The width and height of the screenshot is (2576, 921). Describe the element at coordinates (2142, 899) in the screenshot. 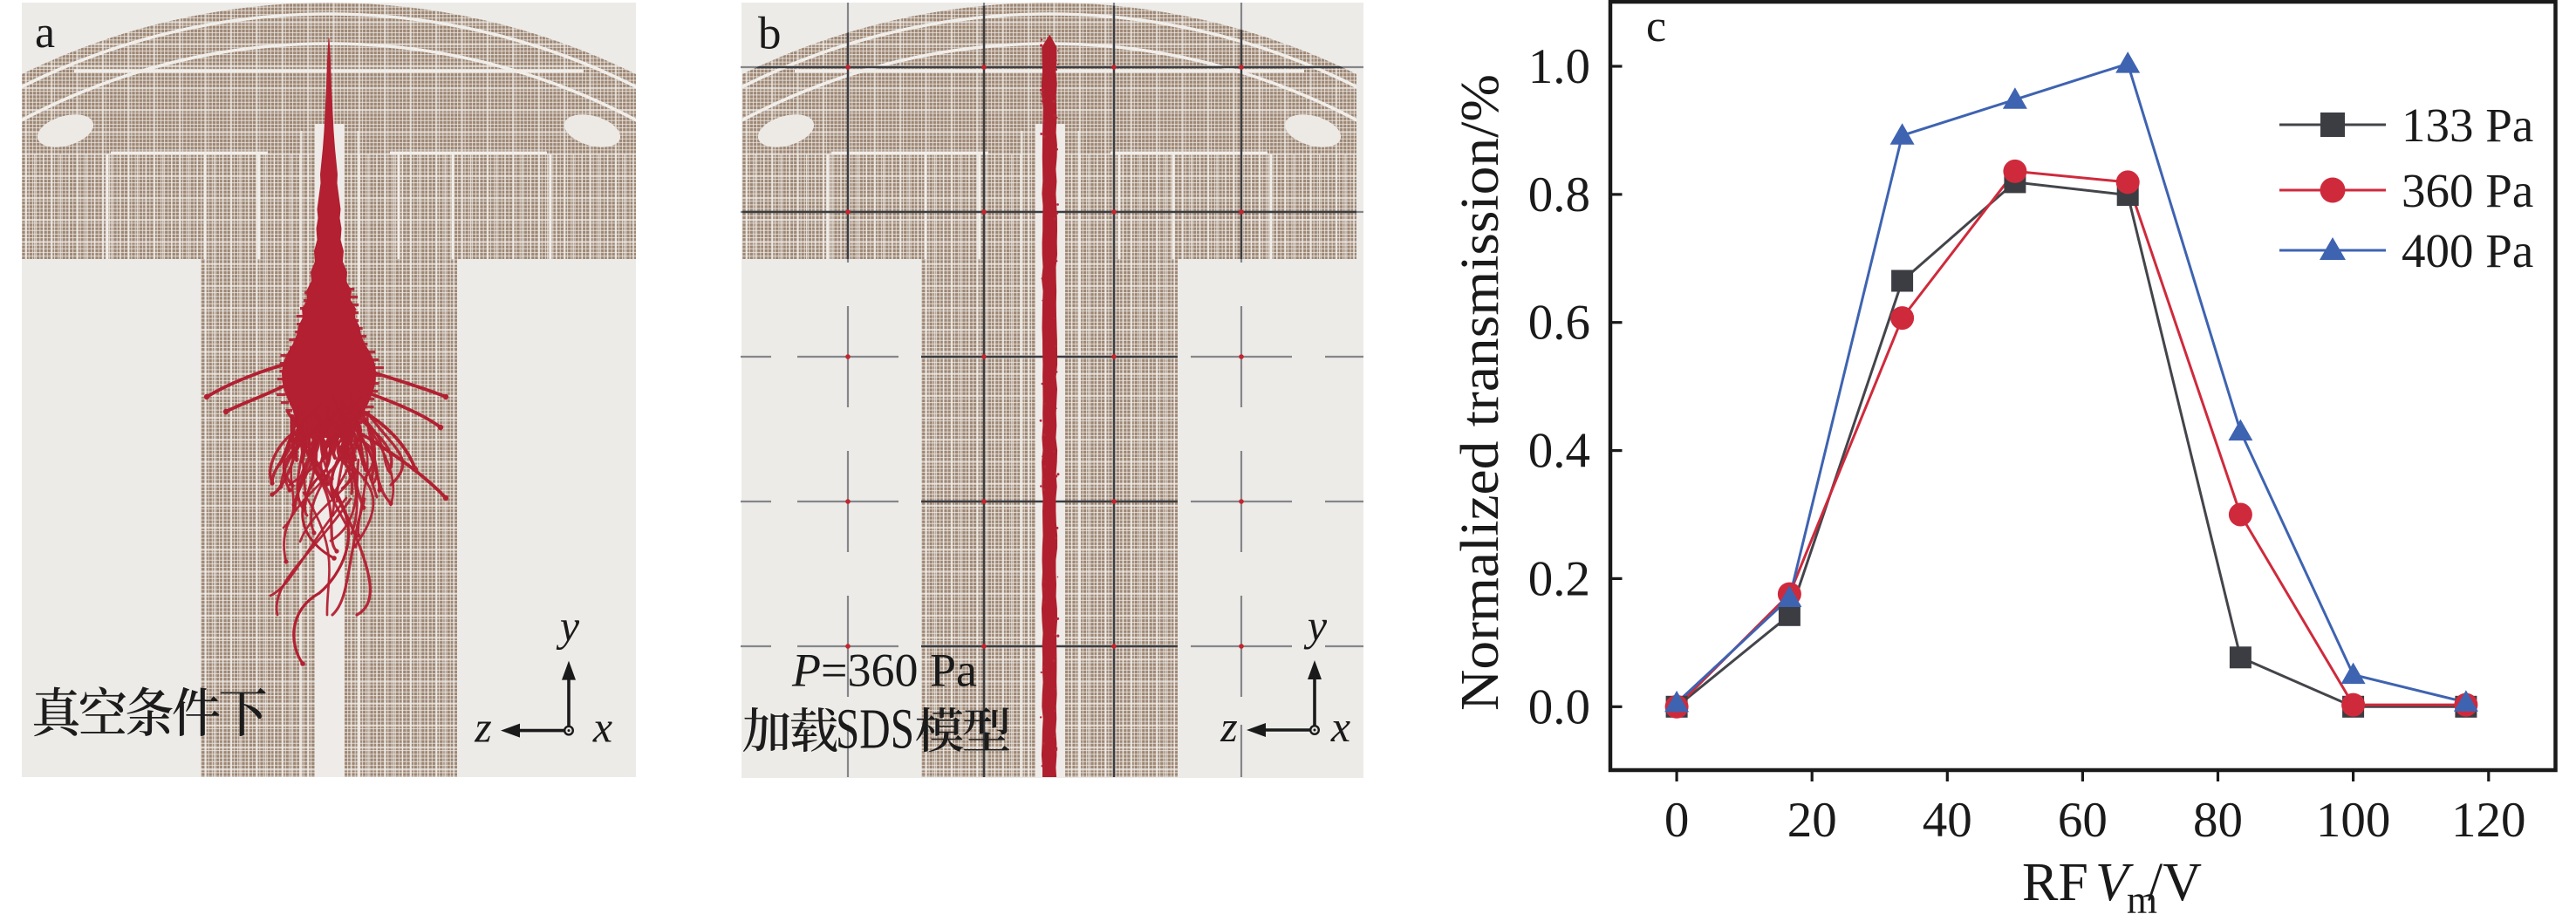

I see `svg-text: m` at that location.